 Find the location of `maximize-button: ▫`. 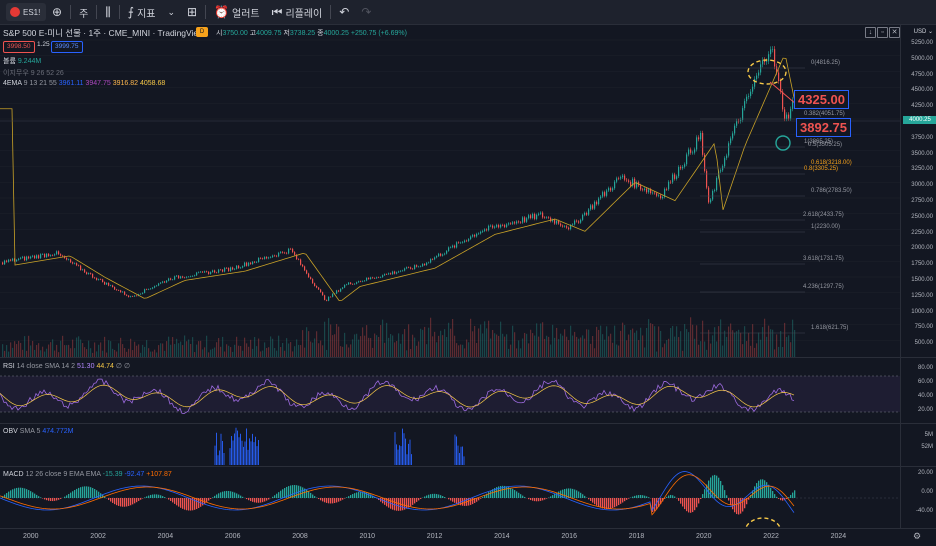

maximize-button: ▫ is located at coordinates (882, 32).